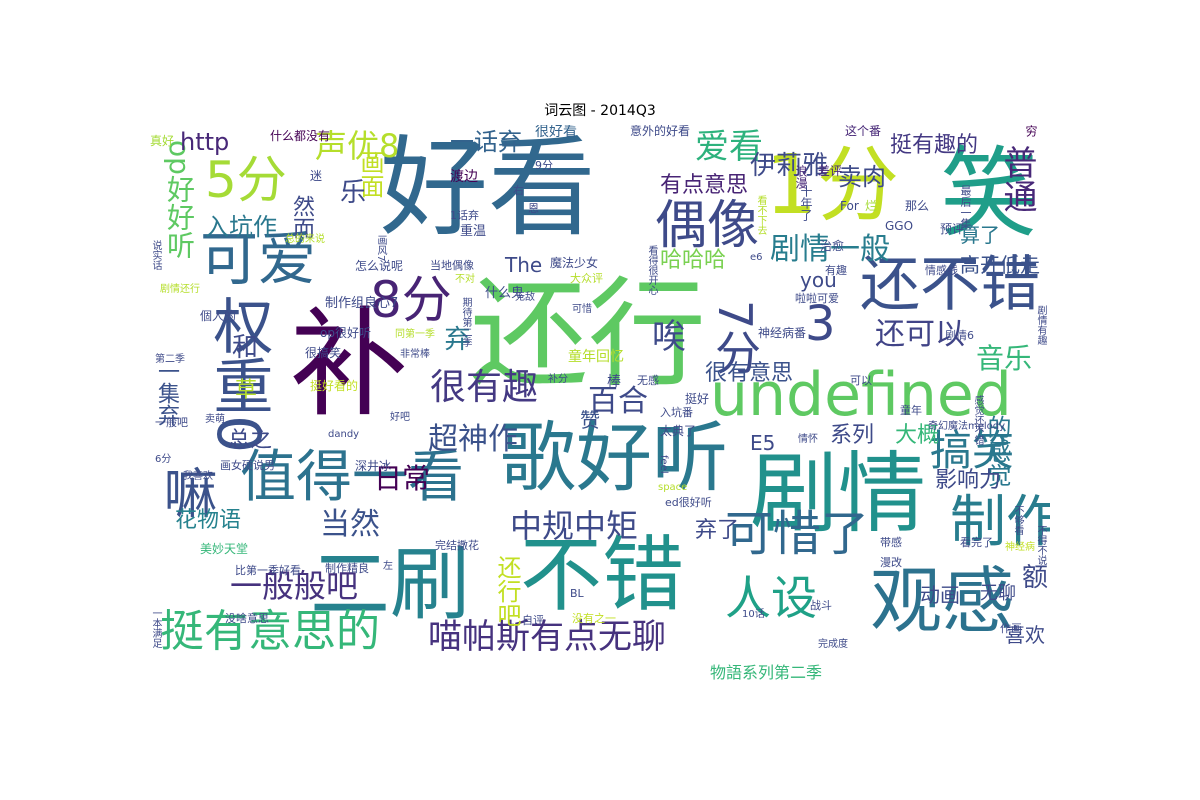 The width and height of the screenshot is (1200, 800). Describe the element at coordinates (832, 246) in the screenshot. I see `word-98: 治愈` at that location.